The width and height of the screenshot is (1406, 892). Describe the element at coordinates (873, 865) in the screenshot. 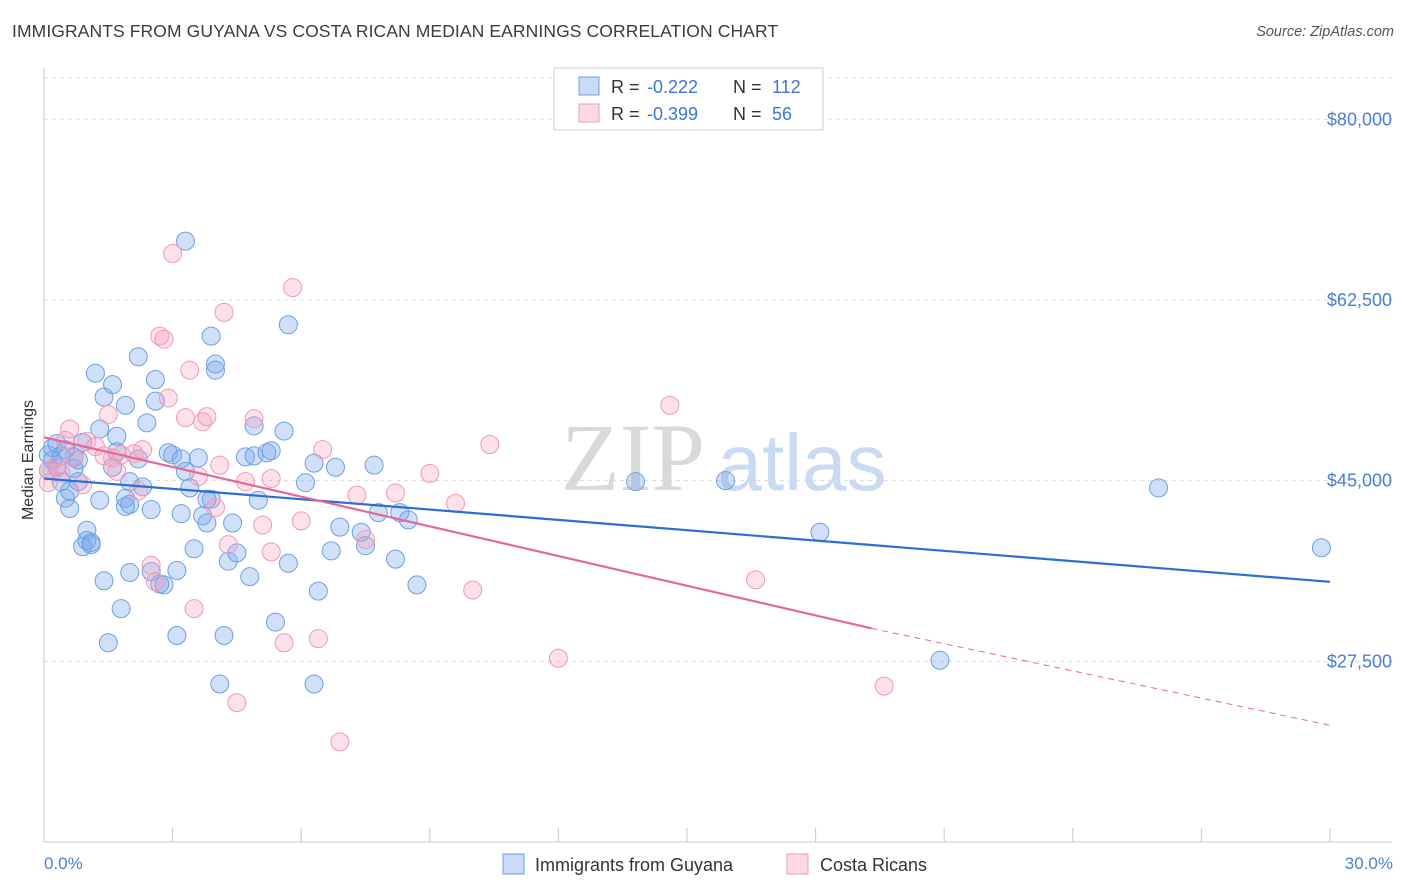

I see `legend-label-costa-ricans: Costa Ricans` at that location.